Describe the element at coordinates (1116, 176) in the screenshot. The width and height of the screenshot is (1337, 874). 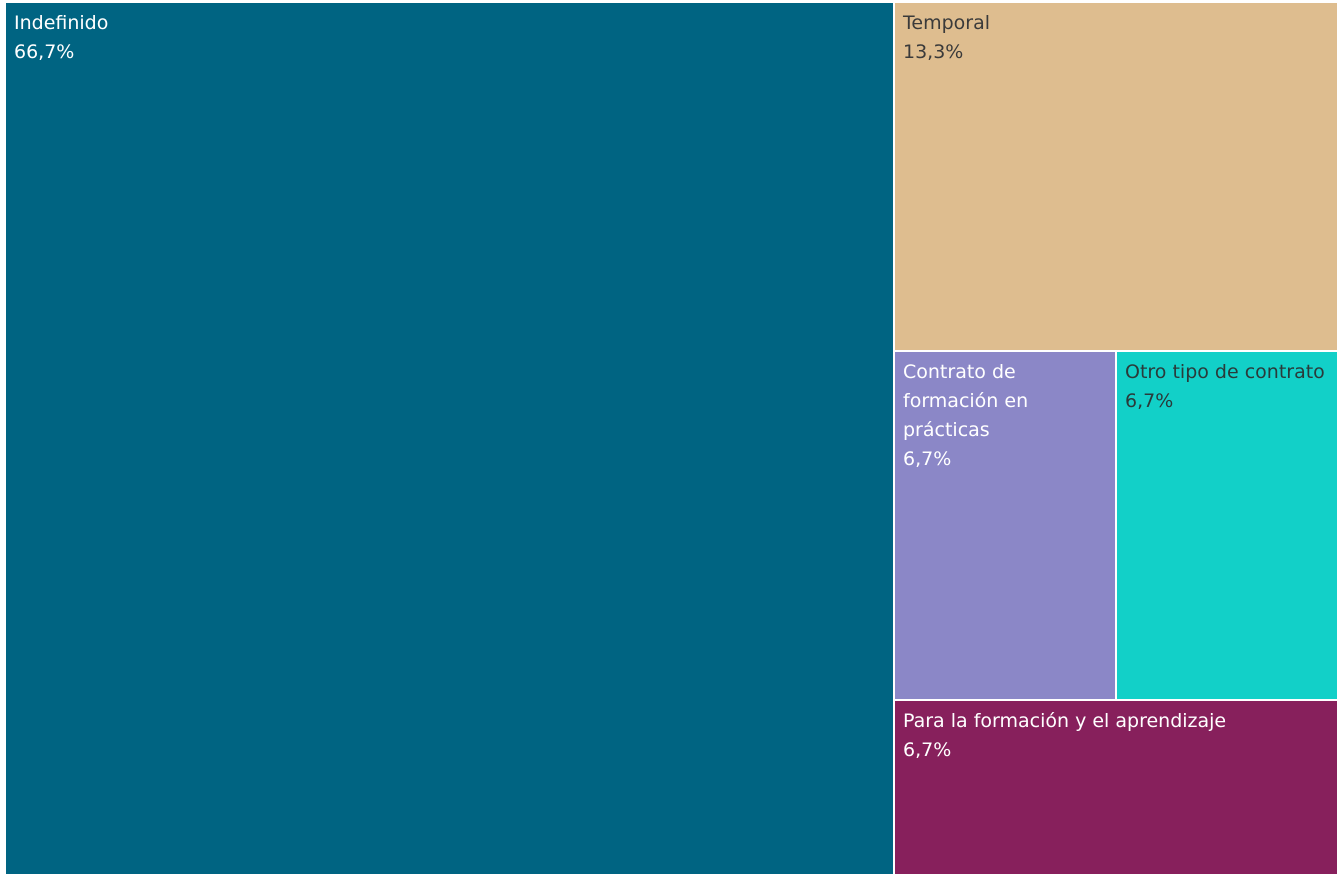
I see `tile-temporal: Temporal 13,3%` at that location.